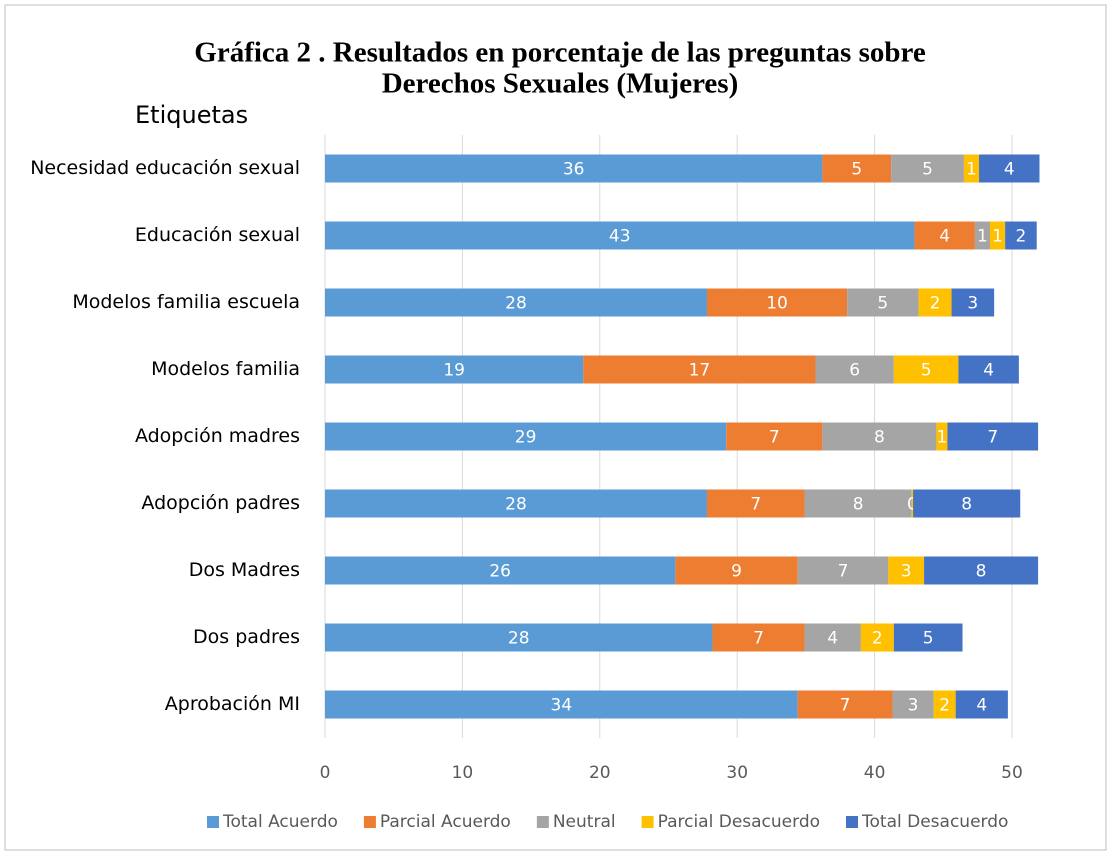 This screenshot has width=1113, height=857. I want to click on data-label: 19, so click(454, 371).